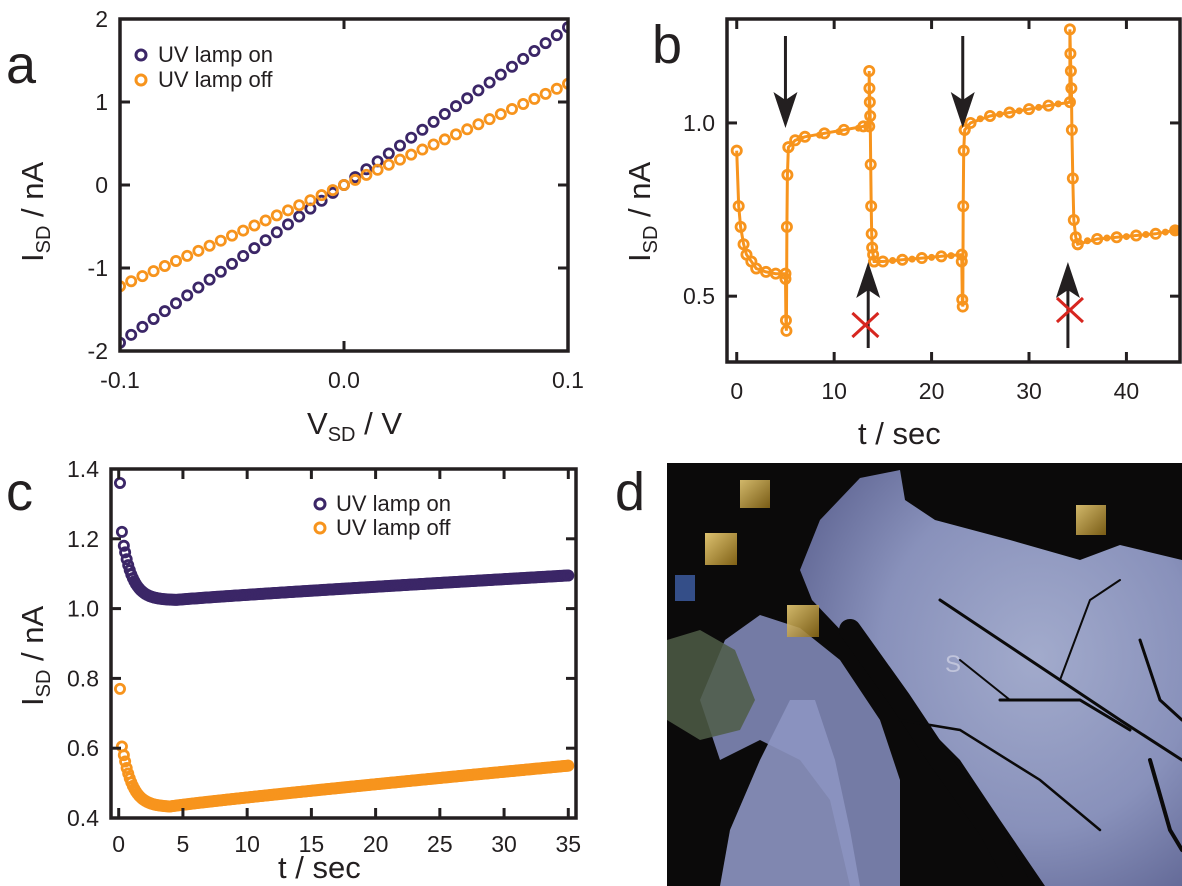 This screenshot has width=1182, height=886. Describe the element at coordinates (928, 192) in the screenshot. I see `chart-b-annotations` at that location.